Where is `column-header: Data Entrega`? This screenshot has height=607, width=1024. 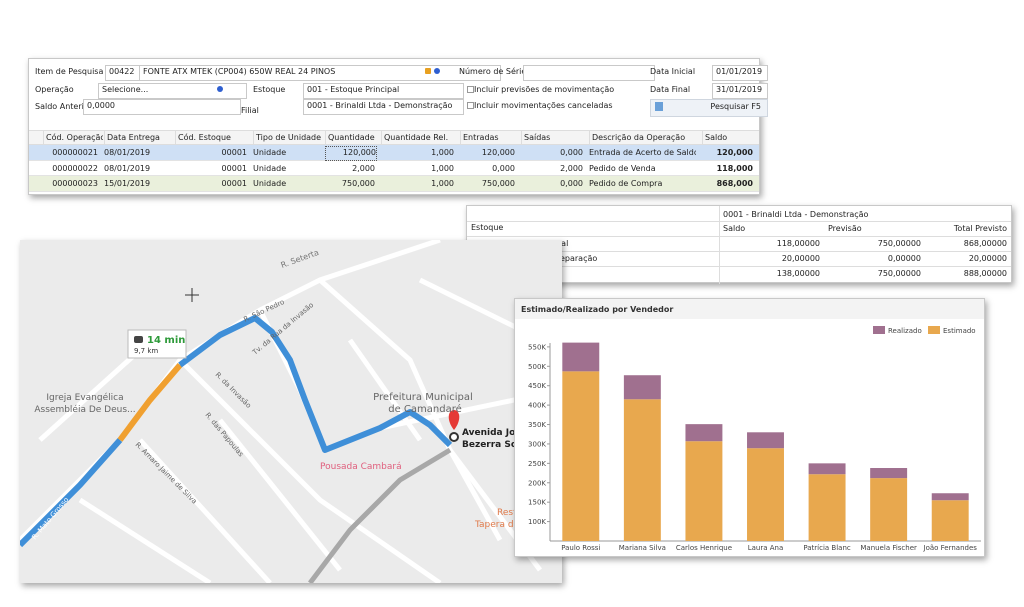 column-header: Data Entrega is located at coordinates (139, 137).